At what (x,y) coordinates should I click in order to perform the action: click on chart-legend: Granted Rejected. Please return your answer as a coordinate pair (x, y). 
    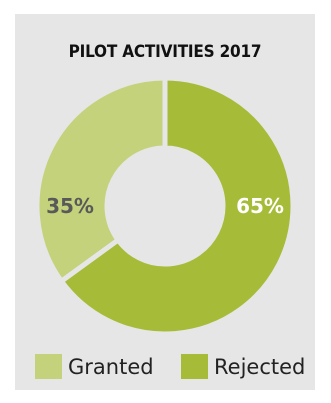
    Looking at the image, I should click on (180, 367).